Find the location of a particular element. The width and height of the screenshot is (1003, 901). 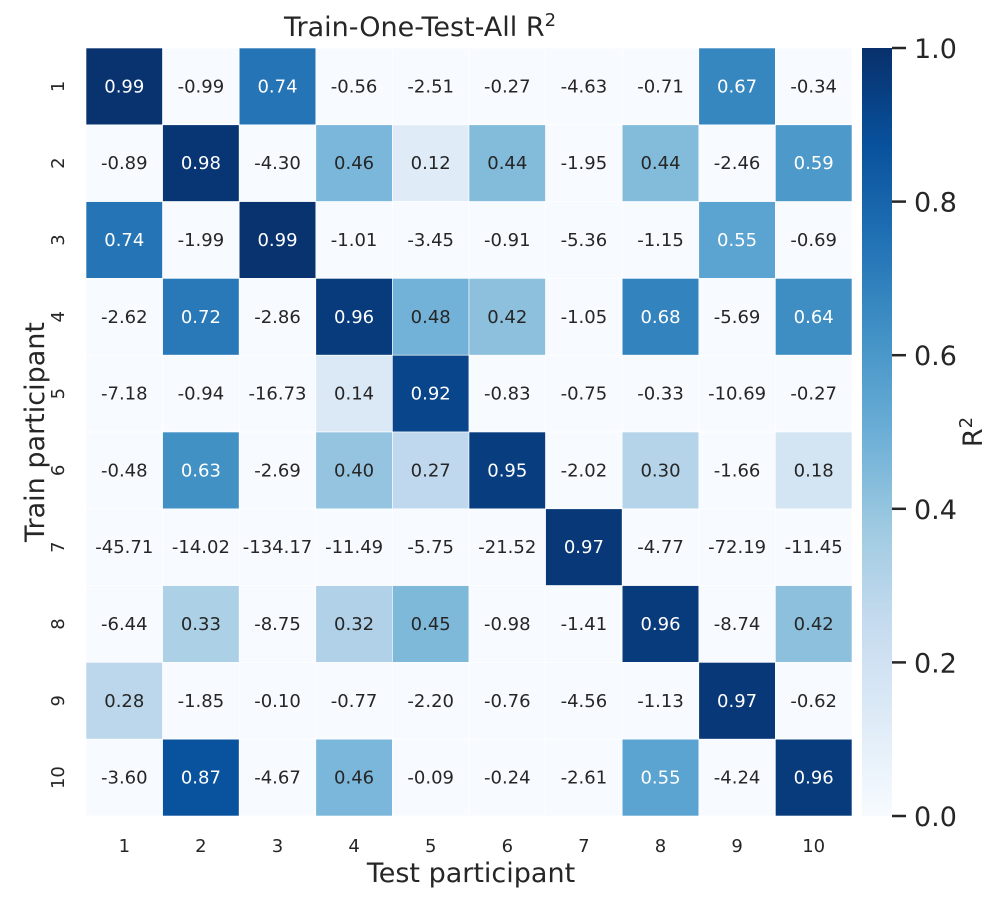

cell-value-label: -16.73 is located at coordinates (277, 394).